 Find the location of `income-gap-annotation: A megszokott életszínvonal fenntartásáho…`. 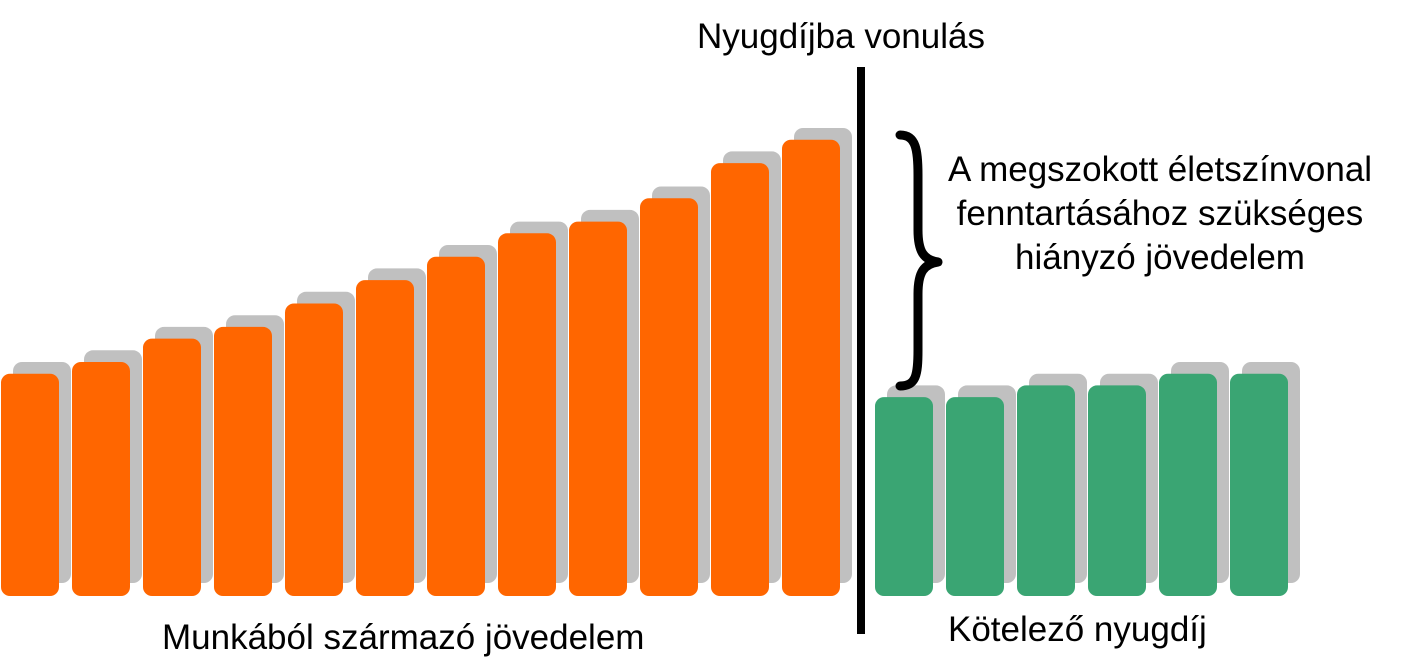

income-gap-annotation: A megszokott életszínvonal fenntartásáho… is located at coordinates (1160, 214).